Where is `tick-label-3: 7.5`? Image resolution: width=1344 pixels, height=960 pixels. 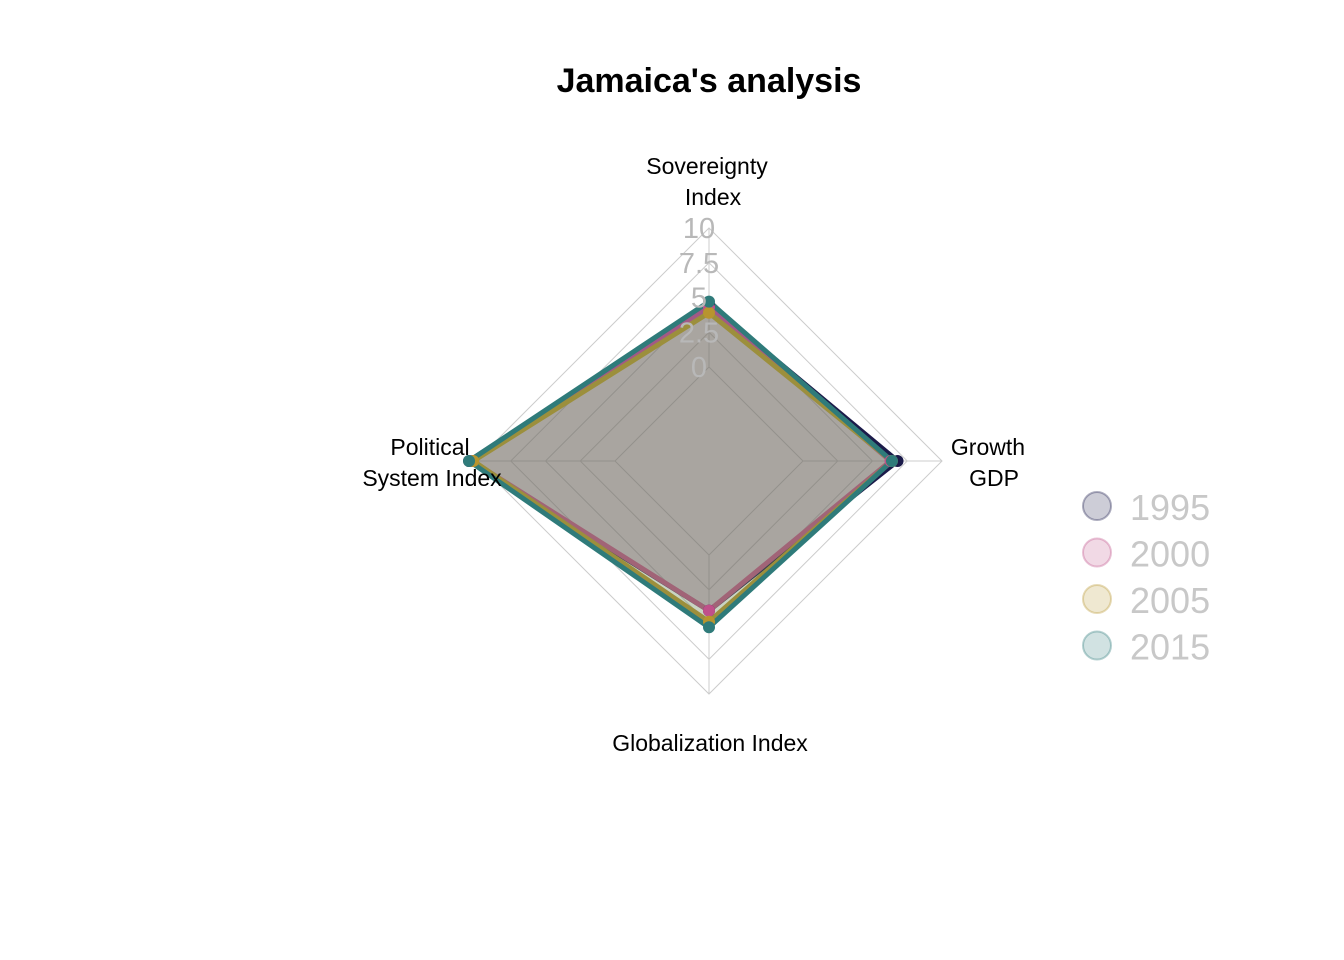
tick-label-3: 7.5 is located at coordinates (699, 264).